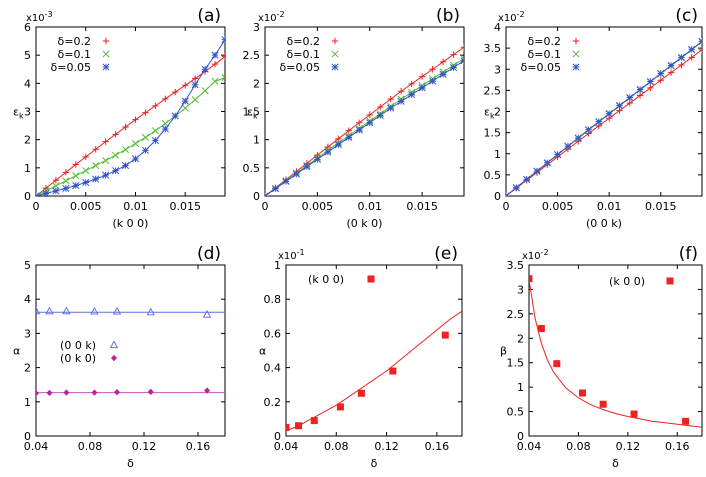 The width and height of the screenshot is (706, 477). I want to click on y-multiplier: x10-2, so click(511, 17).